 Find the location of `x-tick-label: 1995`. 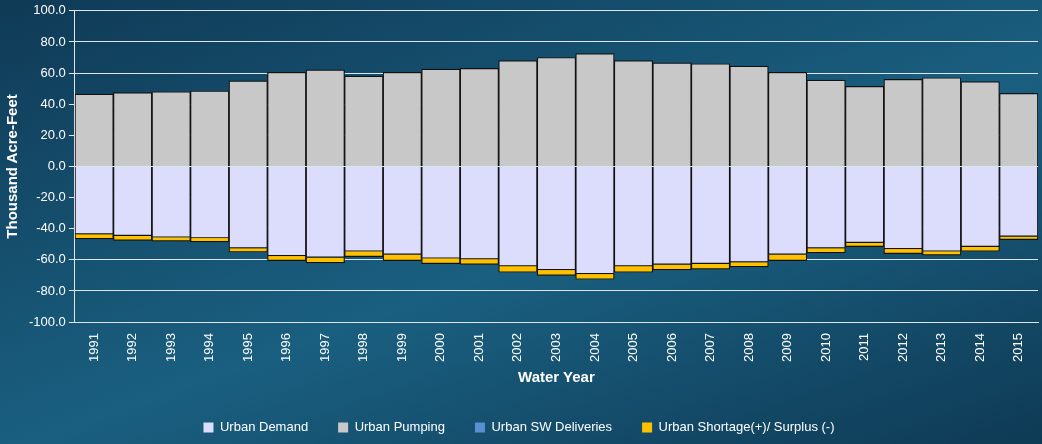

x-tick-label: 1995 is located at coordinates (247, 347).